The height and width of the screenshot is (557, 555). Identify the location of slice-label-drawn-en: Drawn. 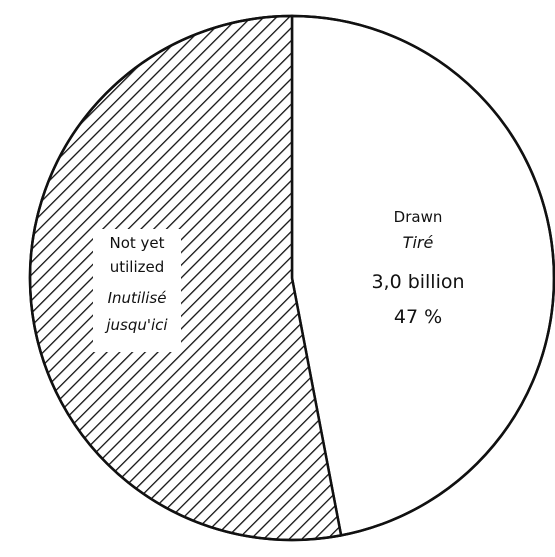
(418, 217).